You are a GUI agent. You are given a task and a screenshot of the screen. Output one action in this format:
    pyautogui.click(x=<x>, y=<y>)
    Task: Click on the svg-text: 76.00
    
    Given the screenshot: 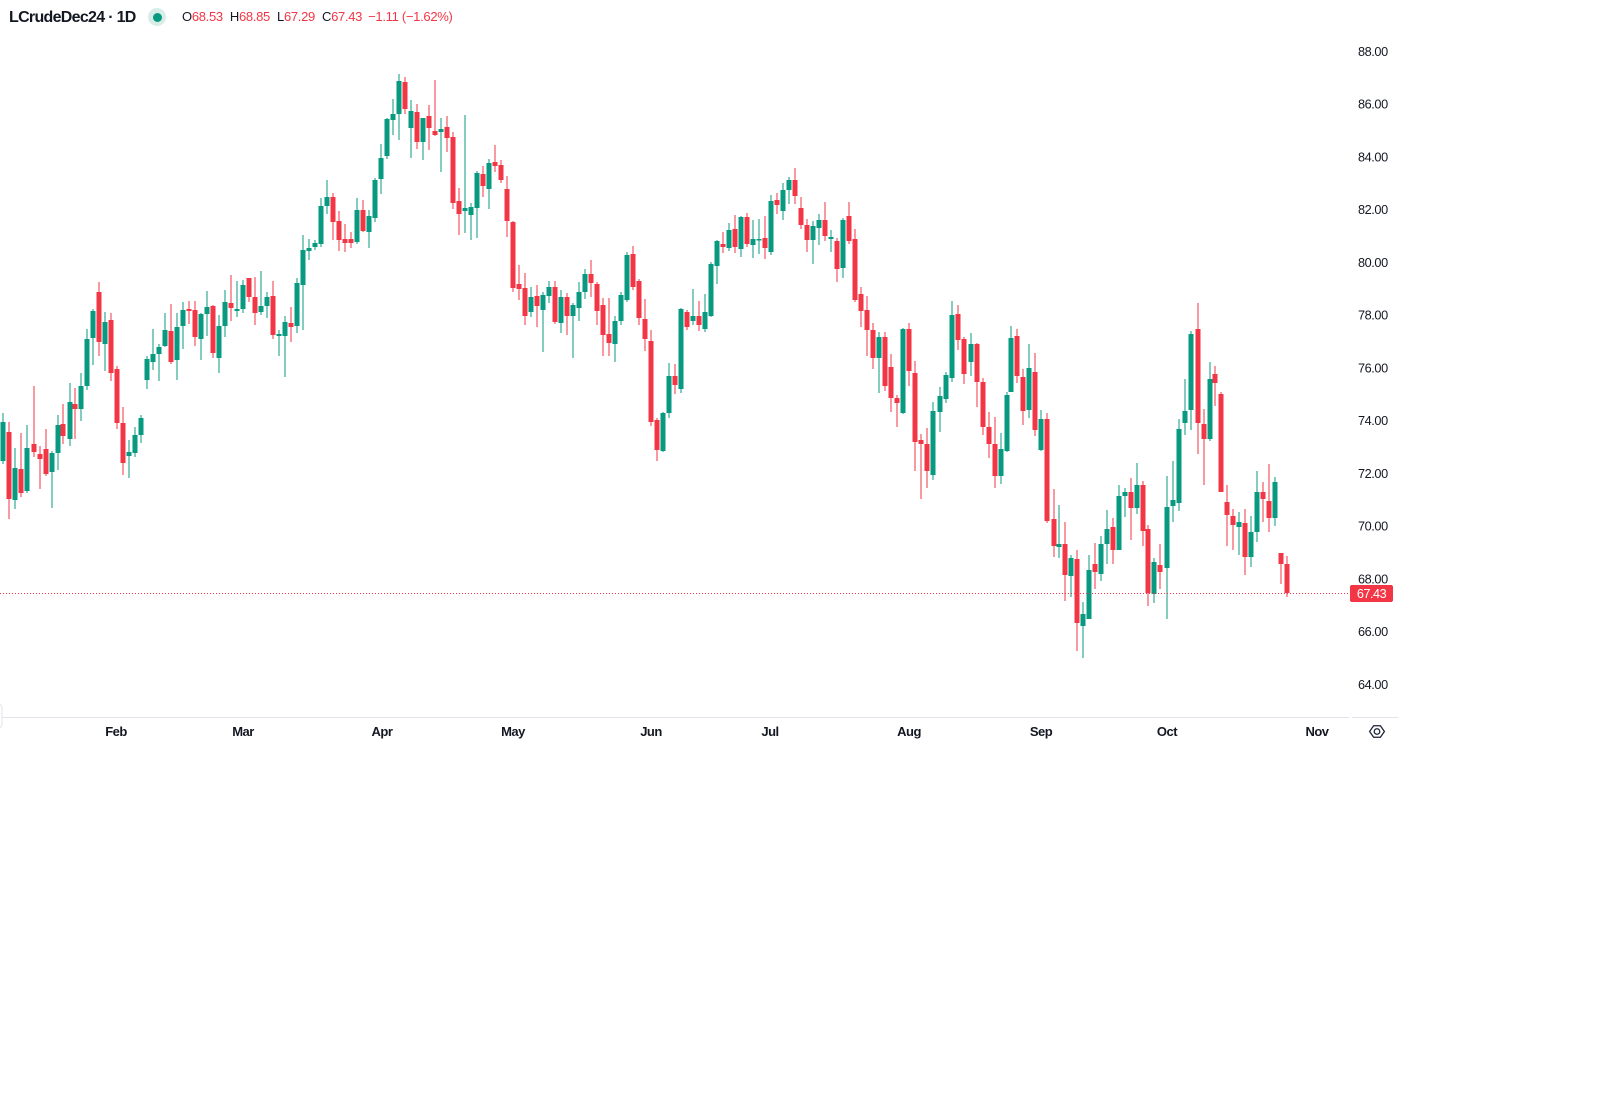 What is the action you would take?
    pyautogui.click(x=1373, y=368)
    